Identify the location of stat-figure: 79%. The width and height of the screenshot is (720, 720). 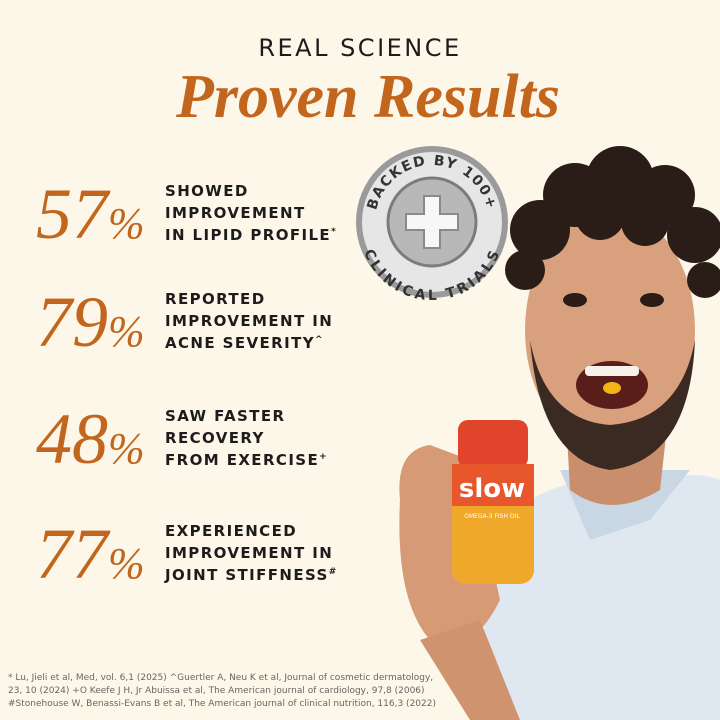
(90, 322).